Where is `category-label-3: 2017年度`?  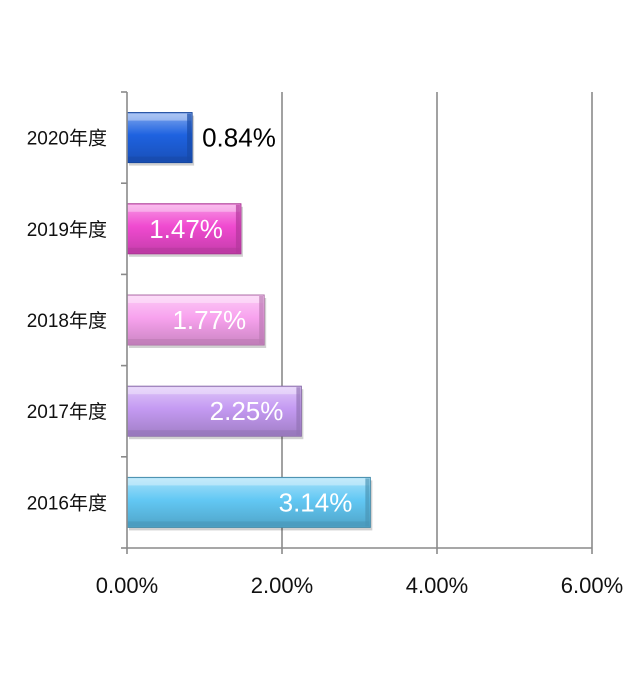
category-label-3: 2017年度 is located at coordinates (67, 412).